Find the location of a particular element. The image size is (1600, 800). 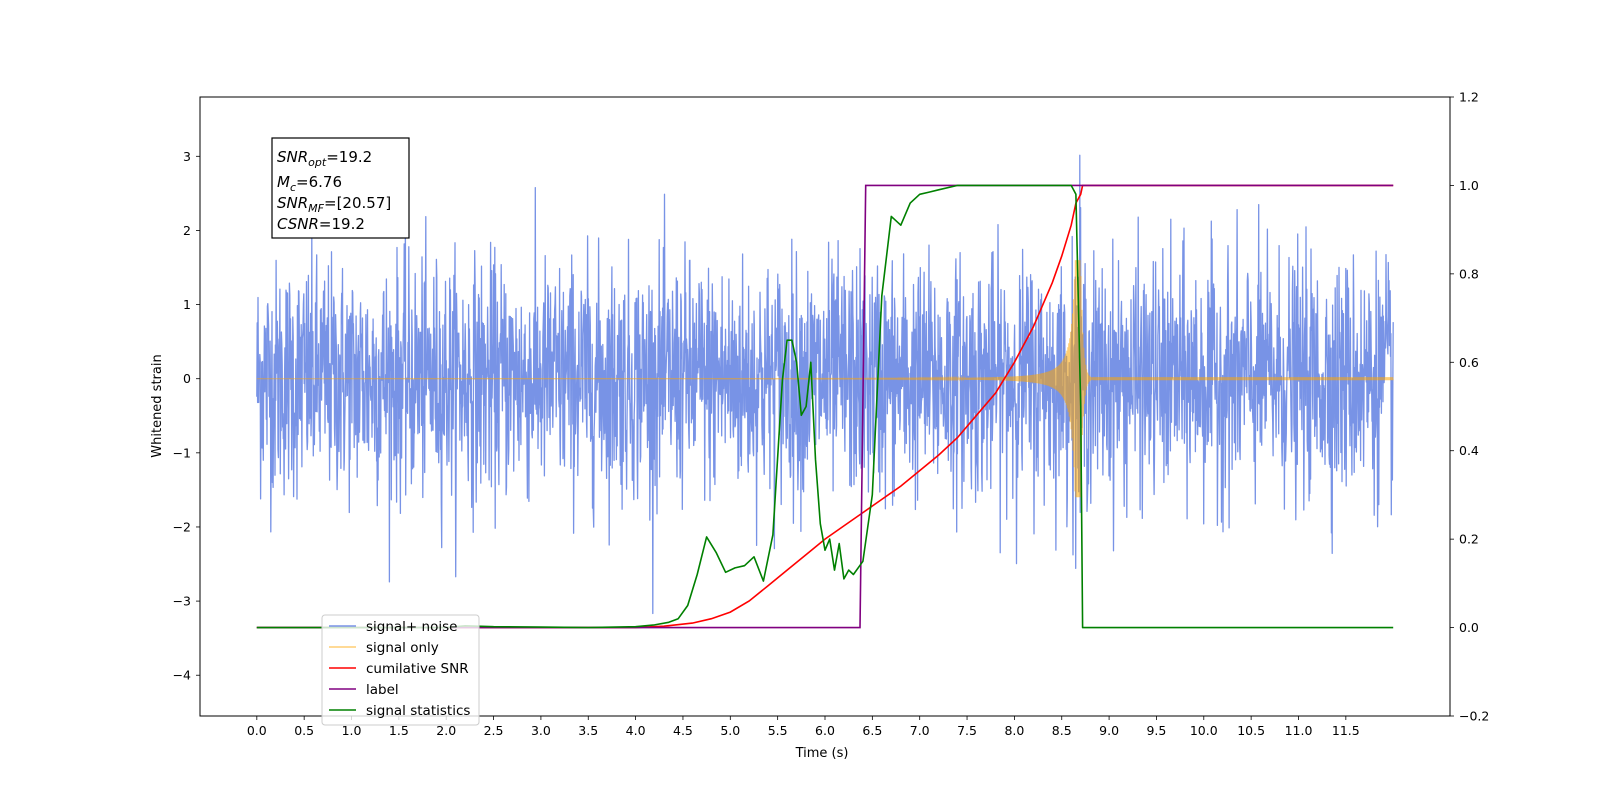

x-tick-label: 4.5 is located at coordinates (683, 730).